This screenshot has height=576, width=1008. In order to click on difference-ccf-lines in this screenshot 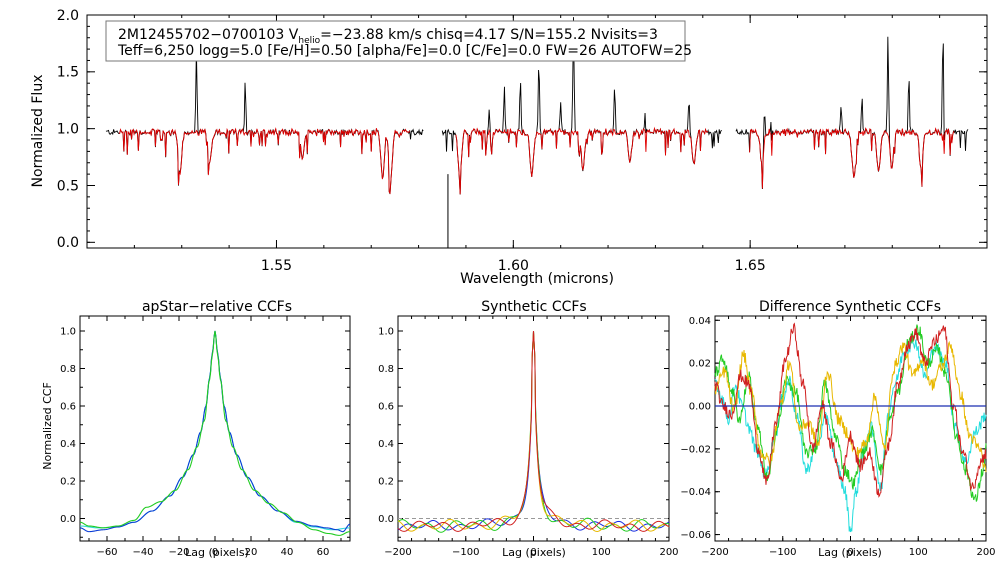, I will do `click(850, 427)`.